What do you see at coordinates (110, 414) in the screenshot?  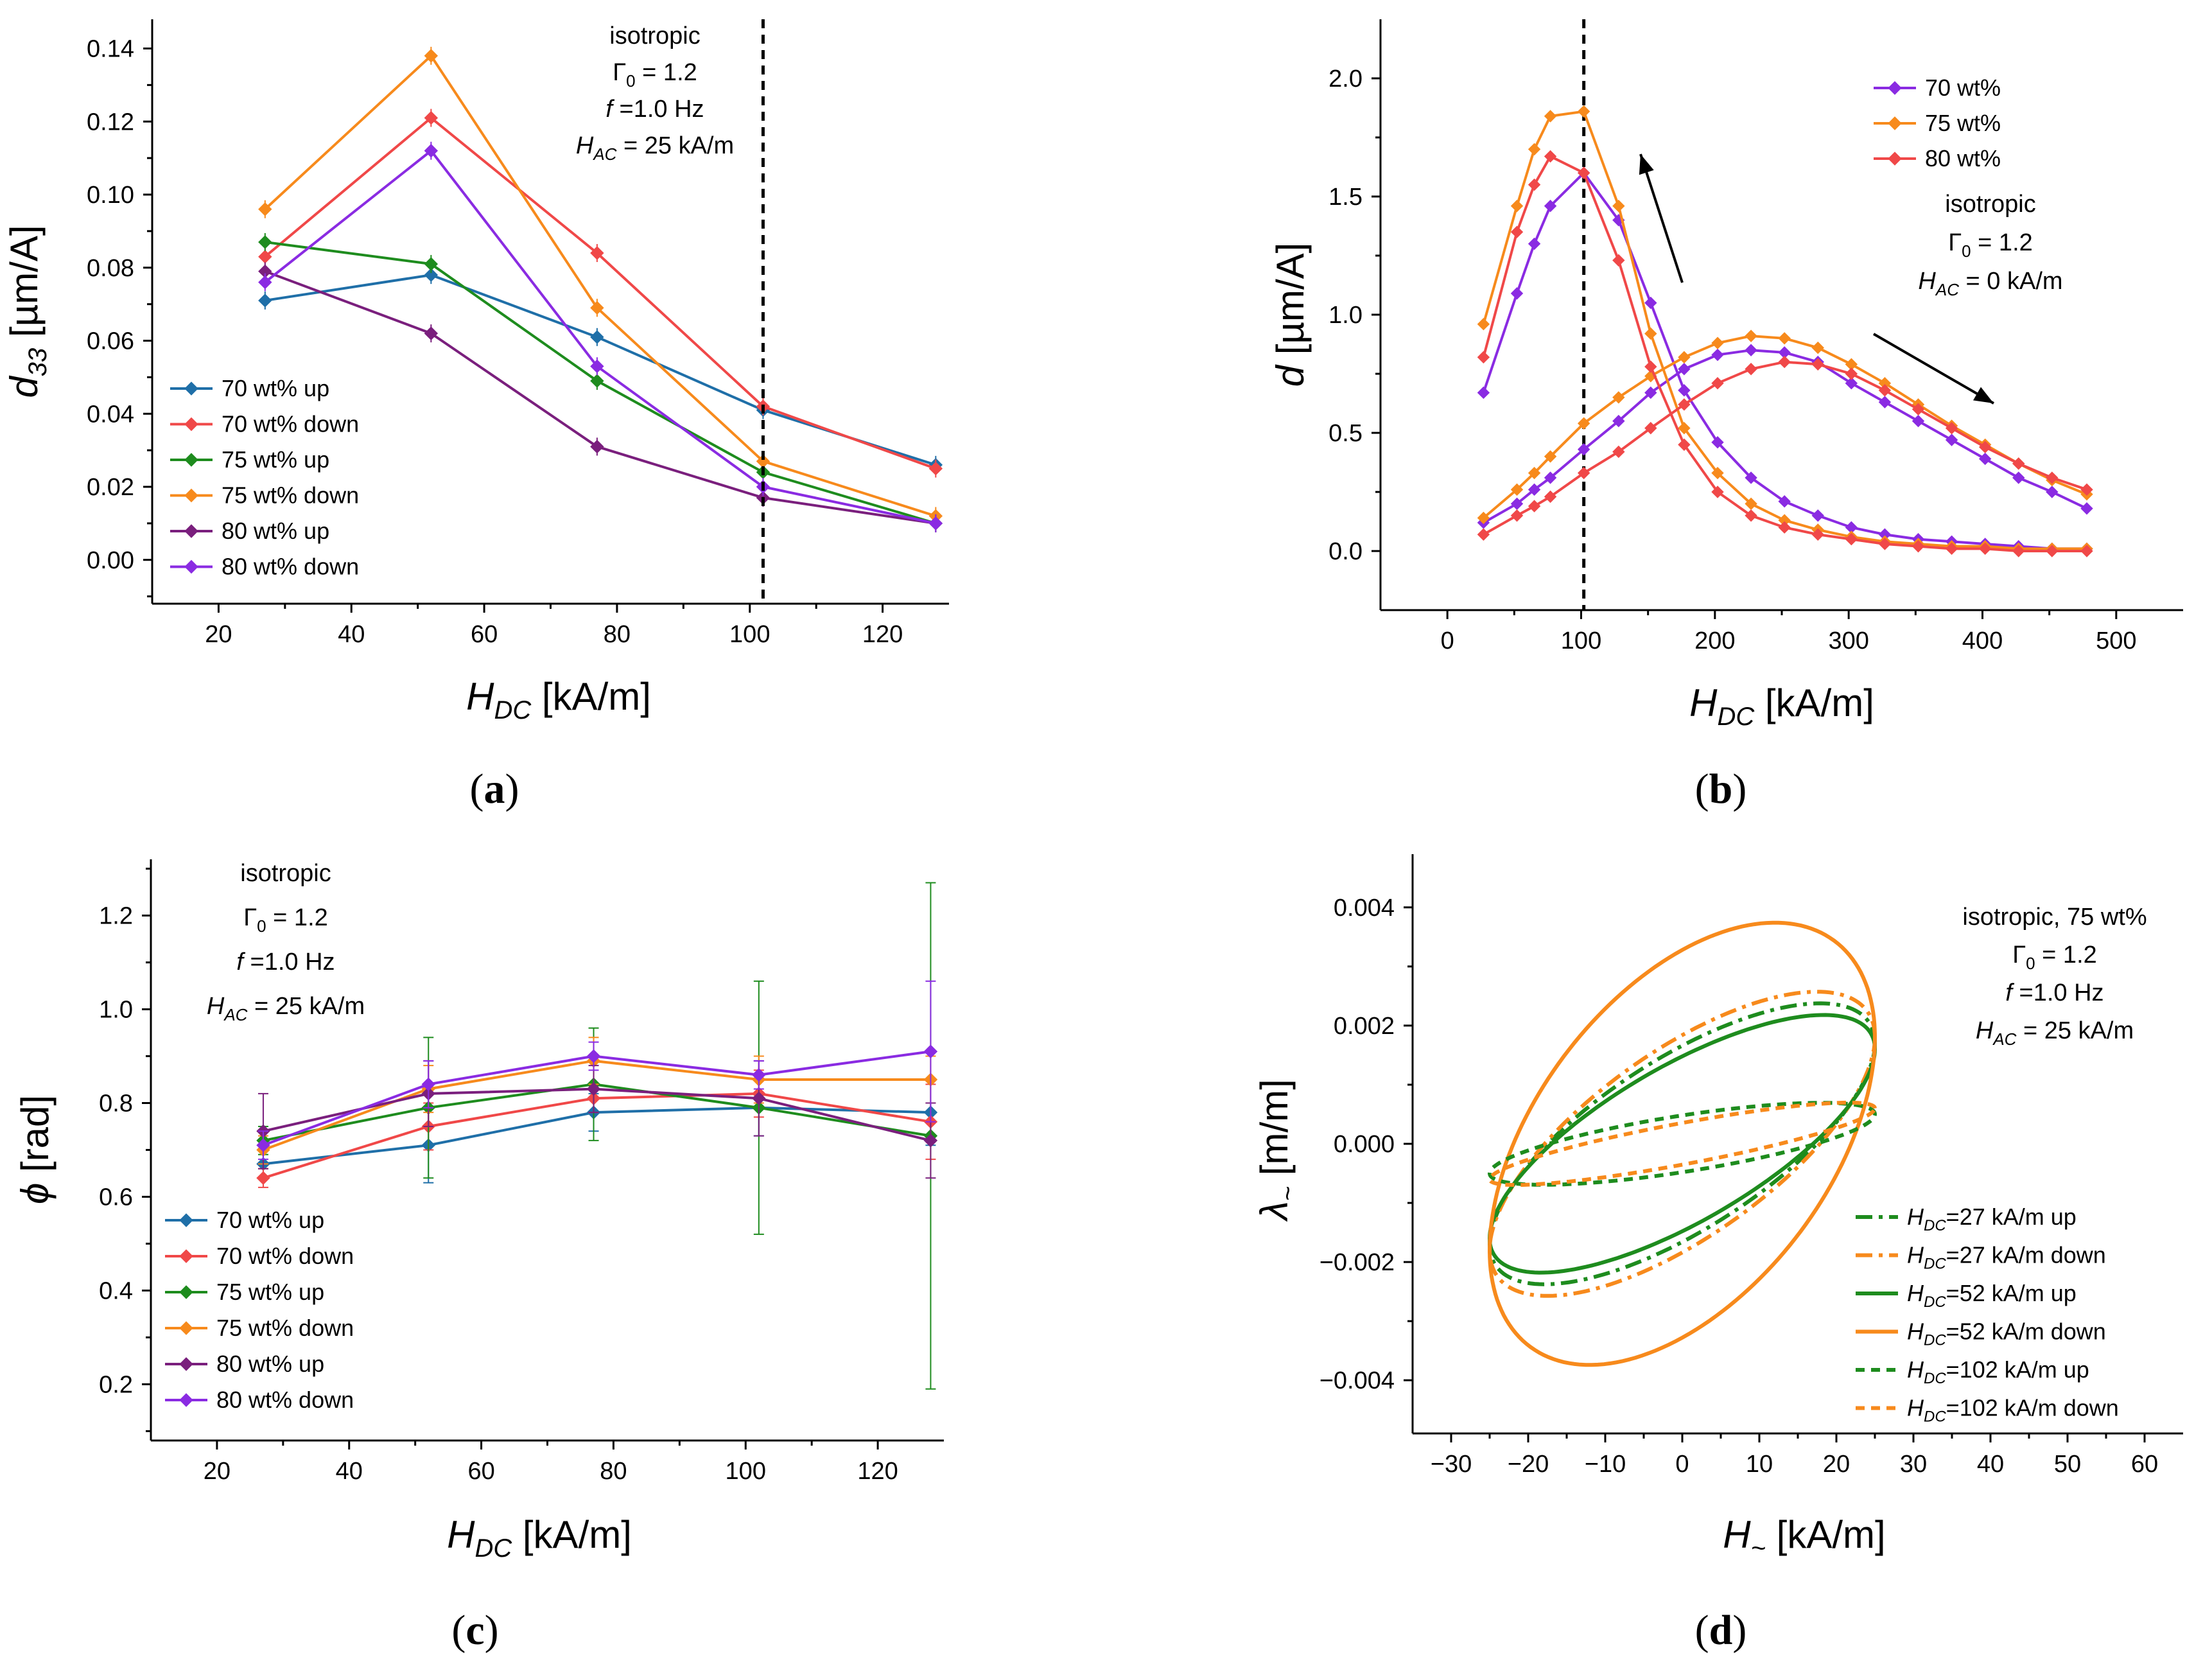 I see `y-tick-label: 0.04` at bounding box center [110, 414].